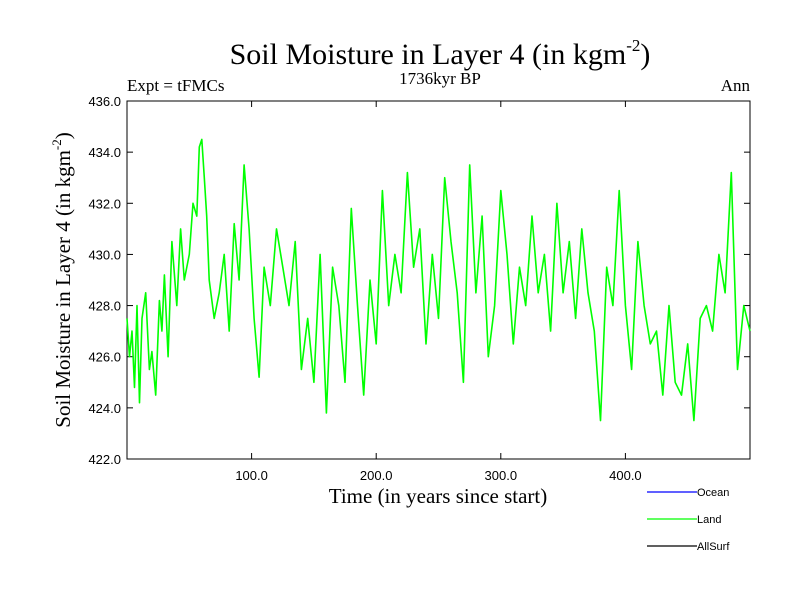 Image resolution: width=800 pixels, height=600 pixels. Describe the element at coordinates (501, 475) in the screenshot. I see `x-tick-label: 300.0` at that location.